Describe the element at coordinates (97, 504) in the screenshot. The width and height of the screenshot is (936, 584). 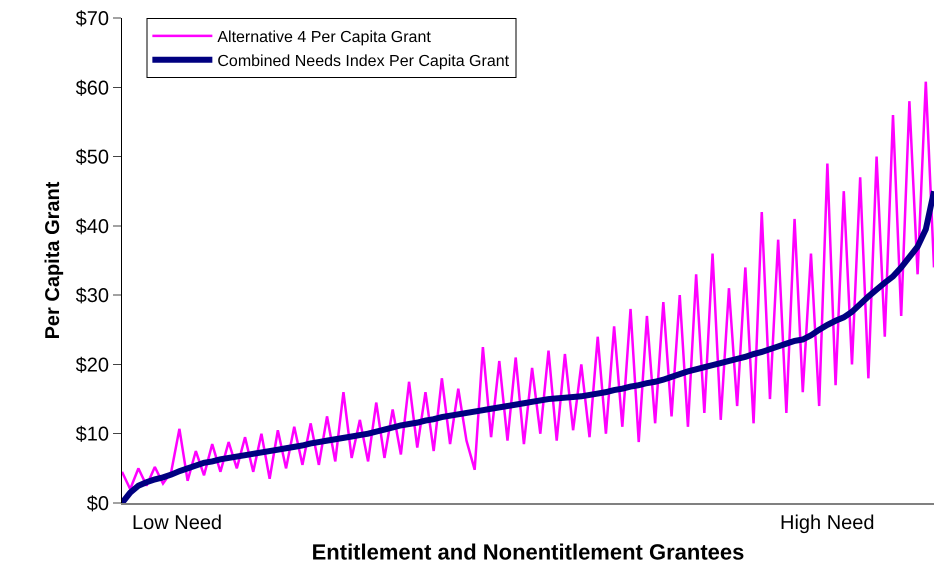
I see `y-tick-label: $0` at that location.